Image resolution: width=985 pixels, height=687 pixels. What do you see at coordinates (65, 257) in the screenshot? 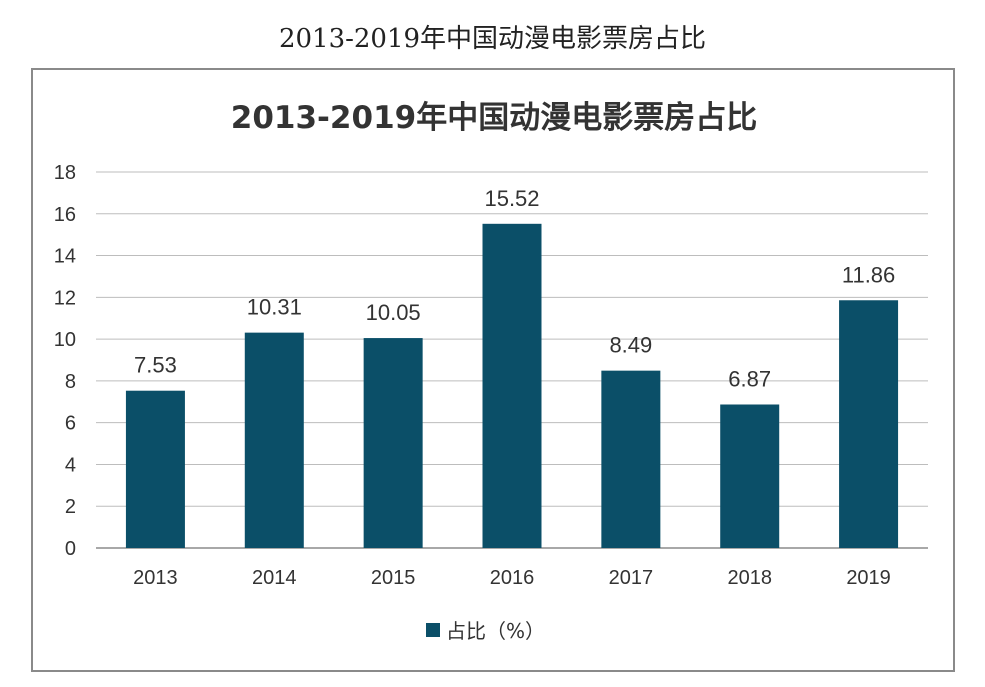
I see `y-tick-label: 14` at bounding box center [65, 257].